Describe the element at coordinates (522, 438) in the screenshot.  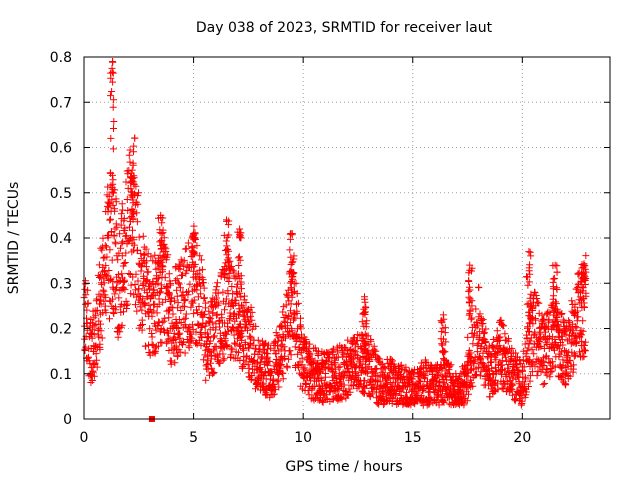
I see `x-tick-label: 20` at that location.